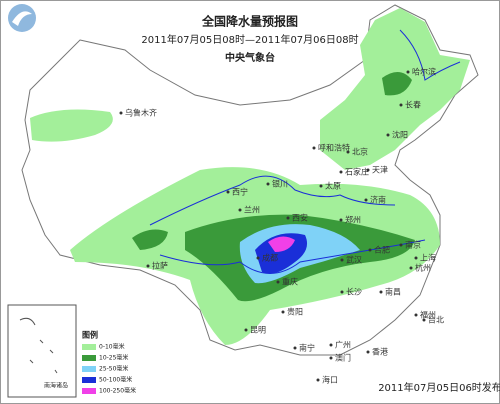 The height and width of the screenshot is (404, 500). Describe the element at coordinates (112, 347) in the screenshot. I see `legend-label: 0-10毫米` at that location.